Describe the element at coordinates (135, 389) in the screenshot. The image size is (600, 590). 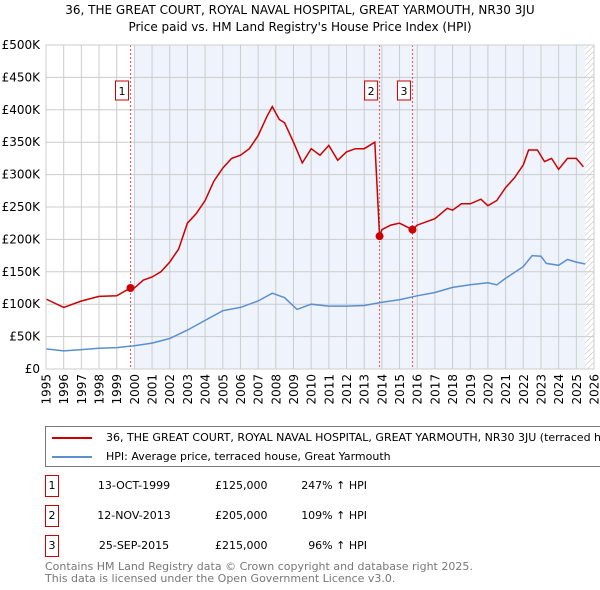
I see `x-tick-label: 2000` at that location.